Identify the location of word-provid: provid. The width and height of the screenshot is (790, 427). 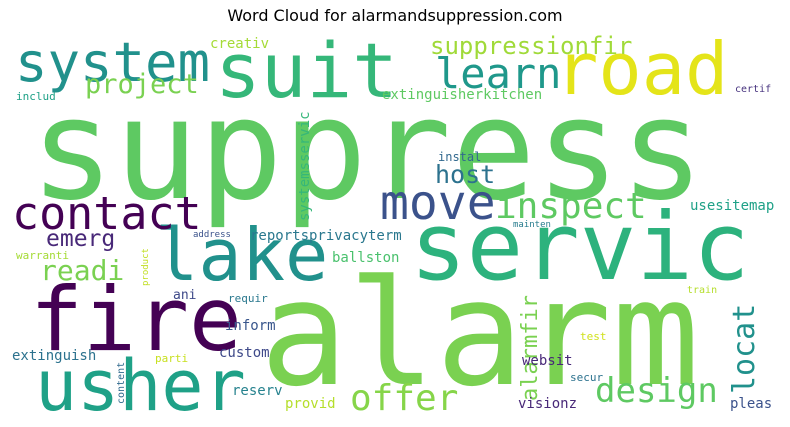
(310, 404).